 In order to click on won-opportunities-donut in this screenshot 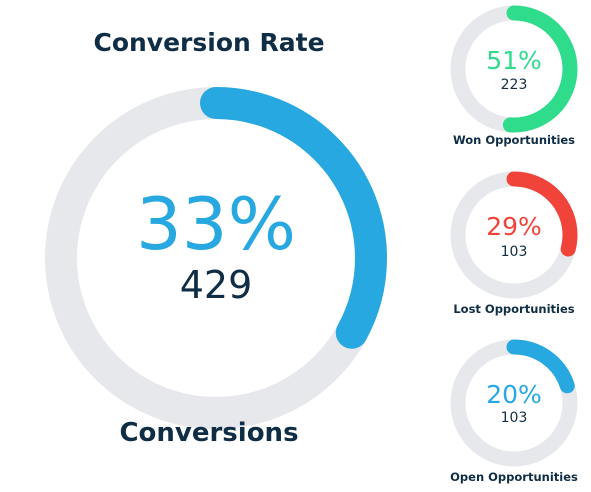, I will do `click(514, 69)`.